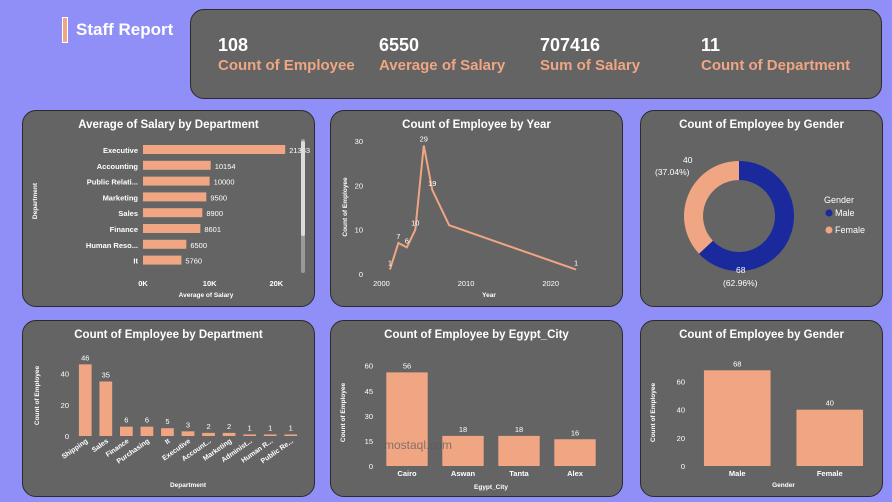 This screenshot has height=502, width=892. Describe the element at coordinates (85, 357) in the screenshot. I see `data-label: 46` at that location.